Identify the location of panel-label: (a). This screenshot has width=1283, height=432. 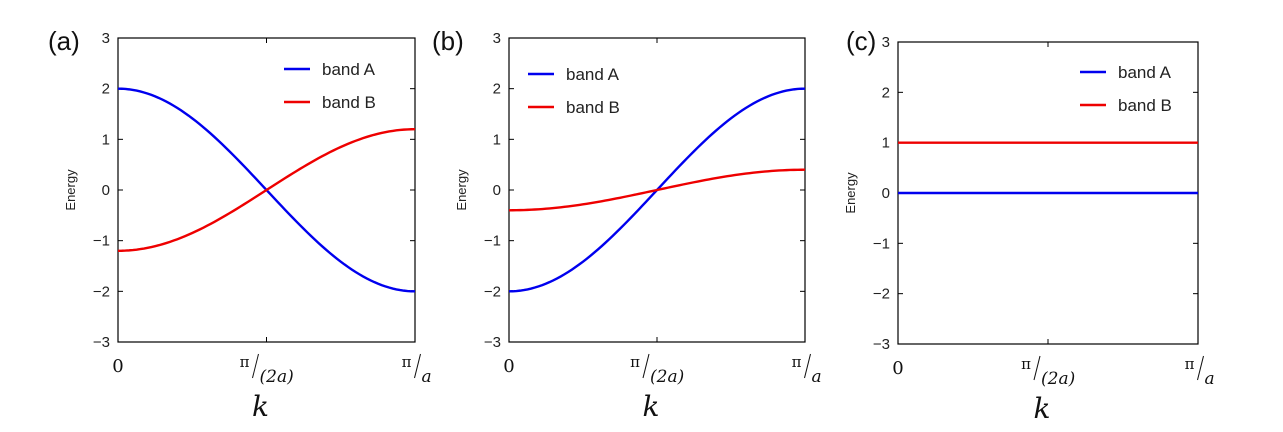
(64, 41).